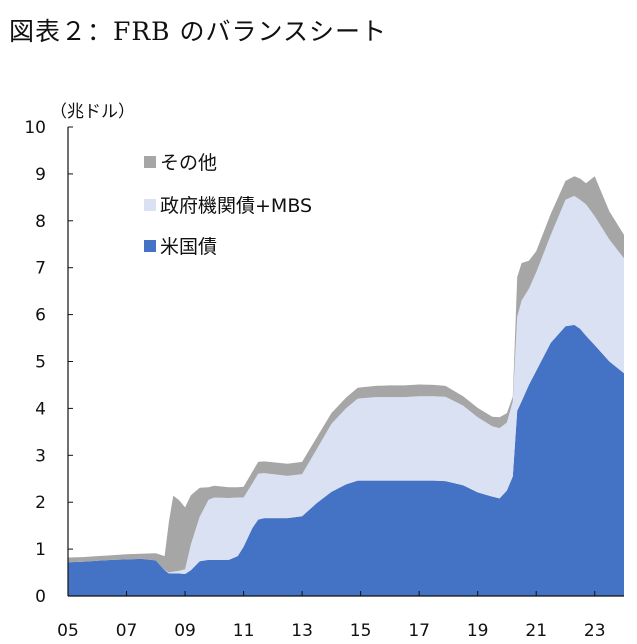 This screenshot has height=644, width=637. I want to click on x-tick-label: 07, so click(127, 631).